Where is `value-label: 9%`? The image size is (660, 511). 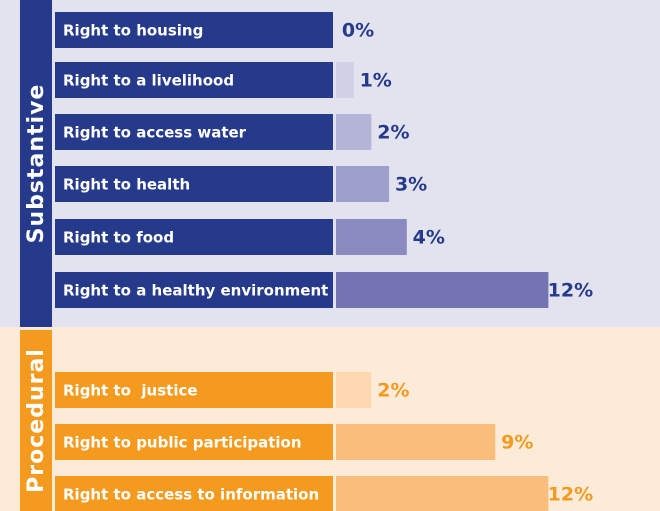
value-label: 9% is located at coordinates (517, 443).